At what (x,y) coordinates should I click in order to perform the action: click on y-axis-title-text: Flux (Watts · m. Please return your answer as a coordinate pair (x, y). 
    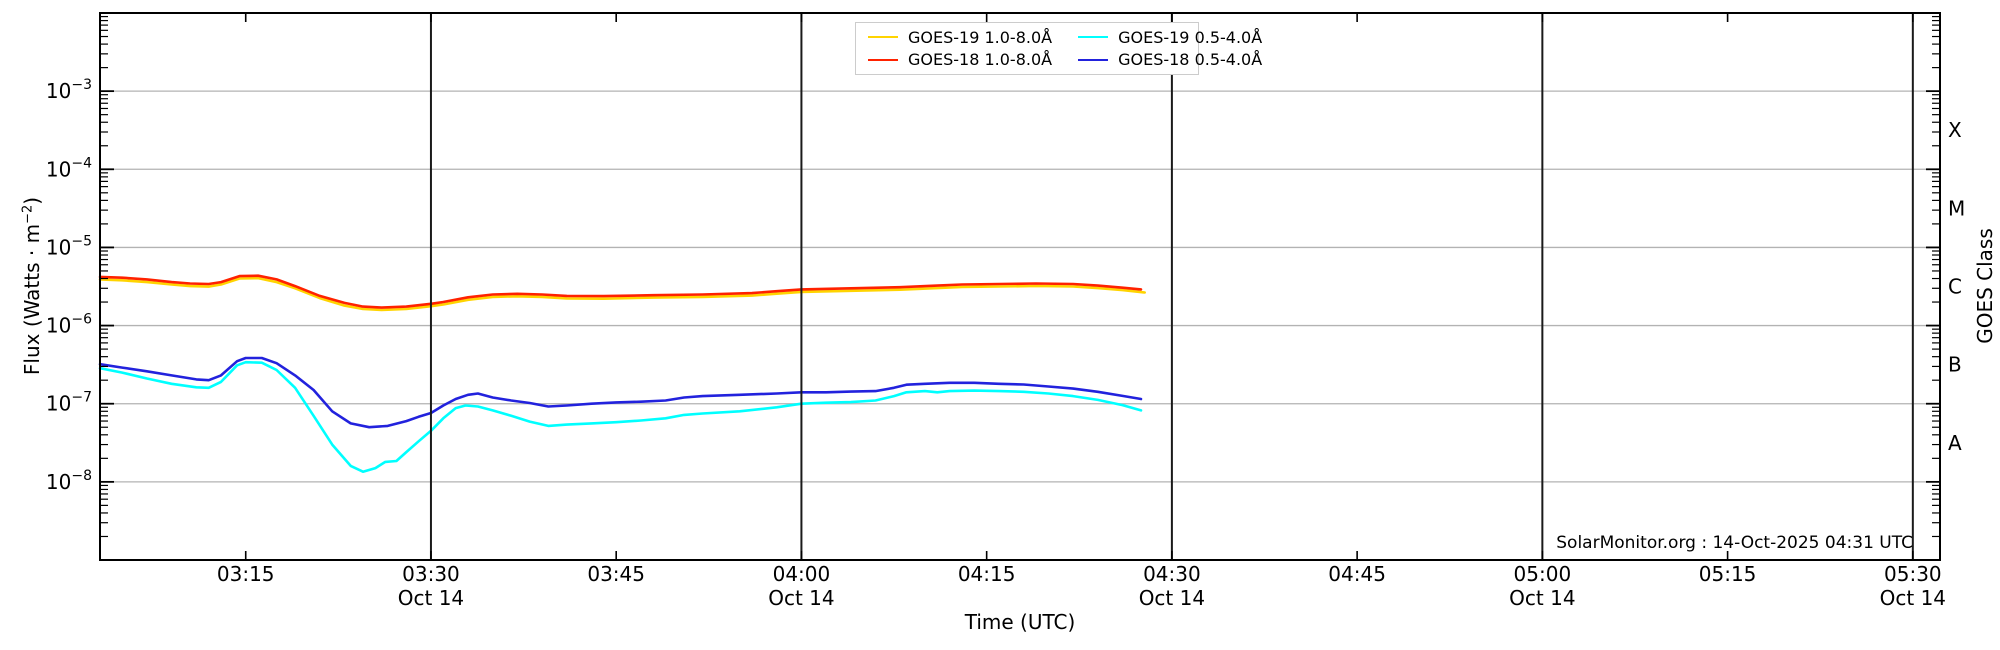
    Looking at the image, I should click on (32, 299).